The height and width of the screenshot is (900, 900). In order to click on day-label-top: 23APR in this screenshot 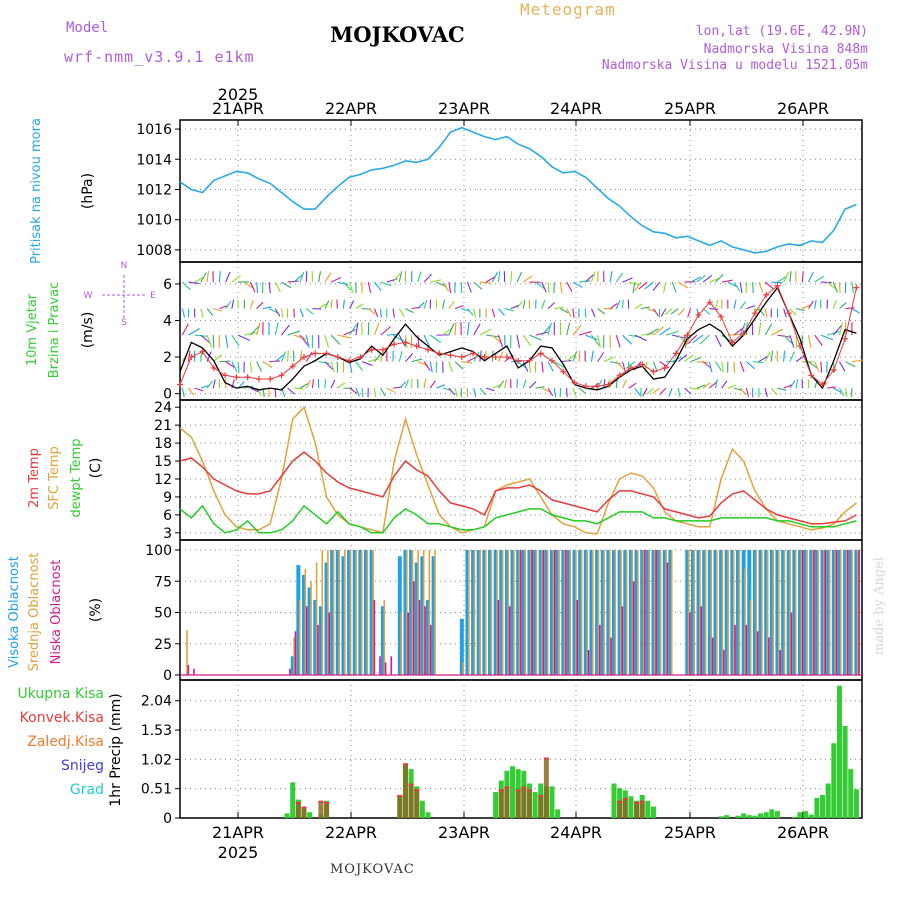, I will do `click(464, 108)`.